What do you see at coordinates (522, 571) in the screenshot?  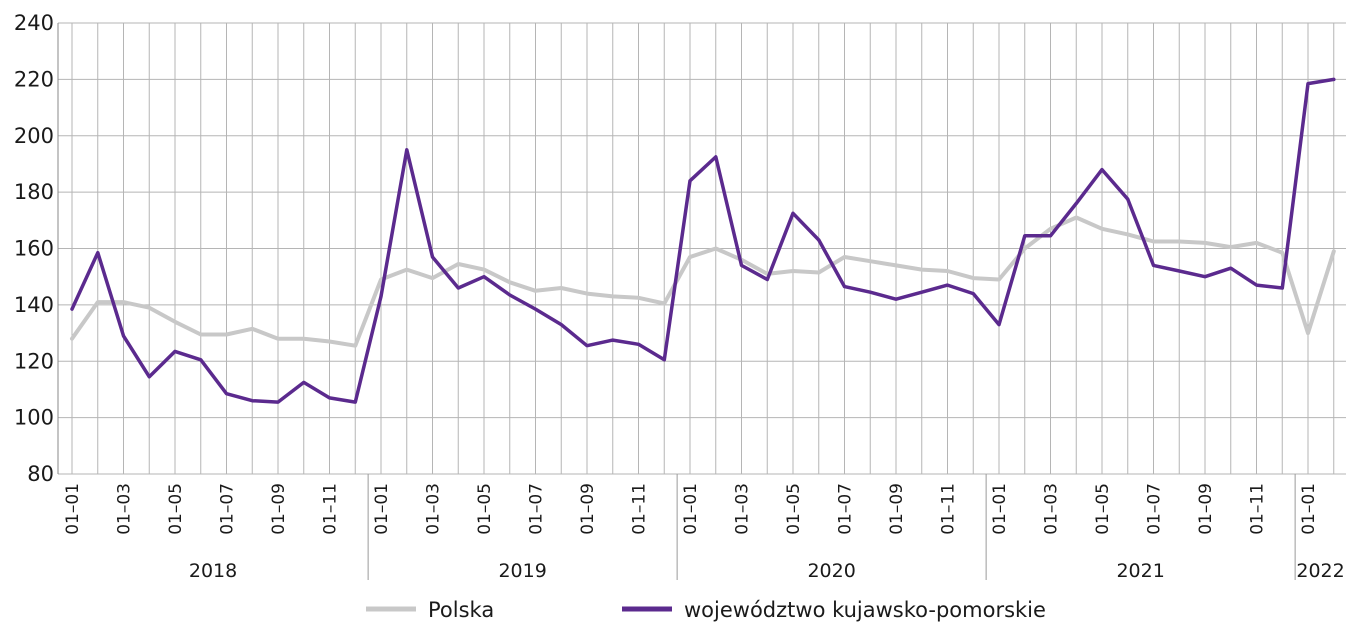 I see `year-label: 2019` at bounding box center [522, 571].